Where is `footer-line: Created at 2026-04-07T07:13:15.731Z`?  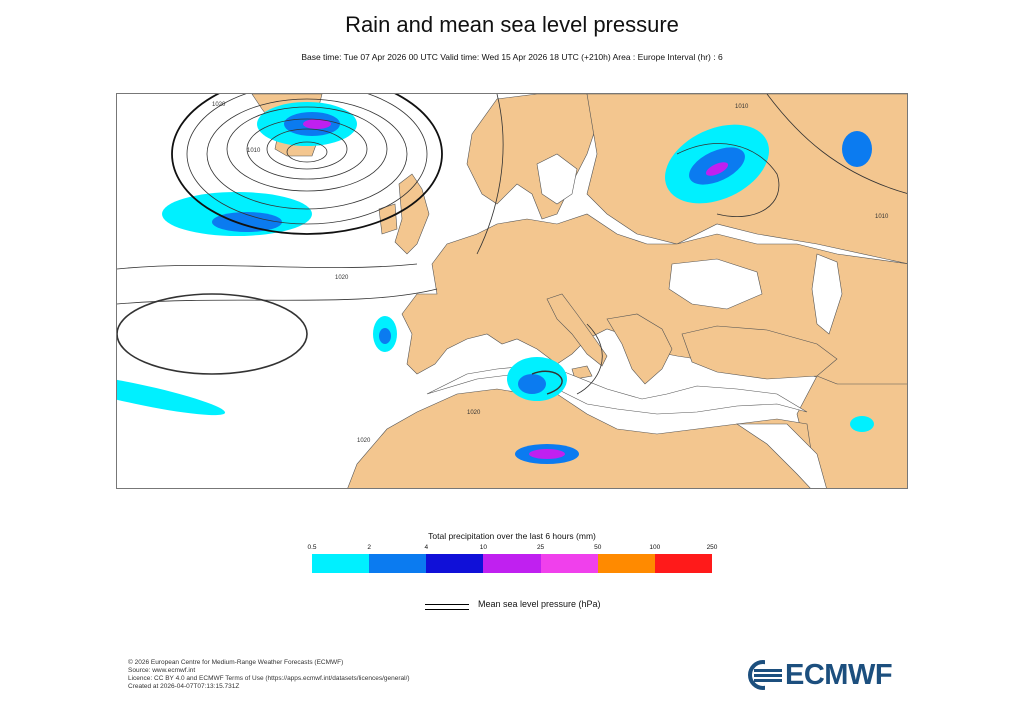 footer-line: Created at 2026-04-07T07:13:15.731Z is located at coordinates (184, 686).